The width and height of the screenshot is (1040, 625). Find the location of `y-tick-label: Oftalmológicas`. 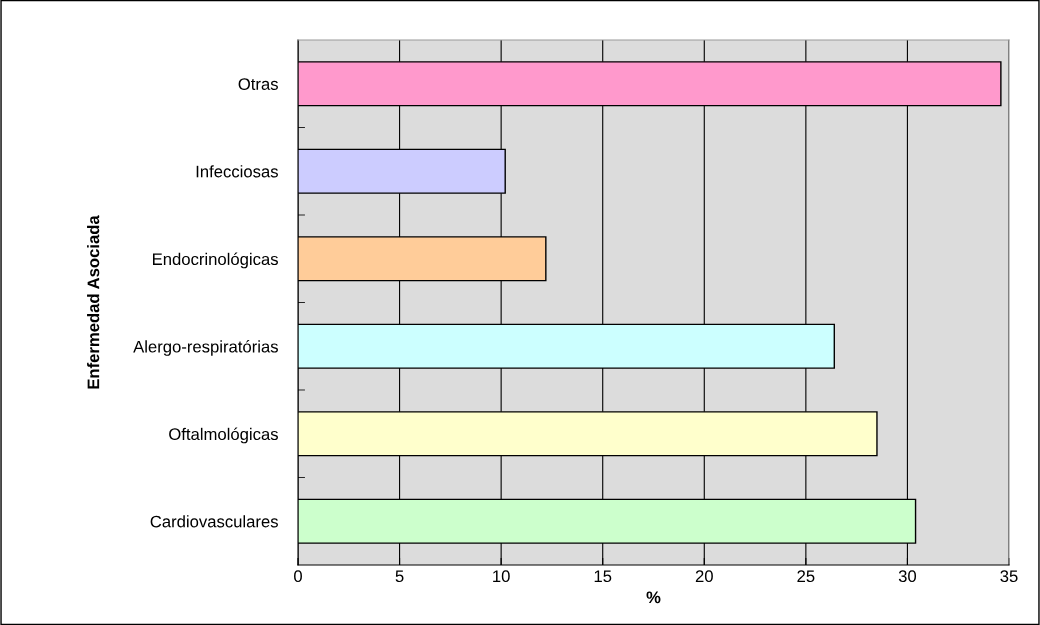

y-tick-label: Oftalmológicas is located at coordinates (223, 435).